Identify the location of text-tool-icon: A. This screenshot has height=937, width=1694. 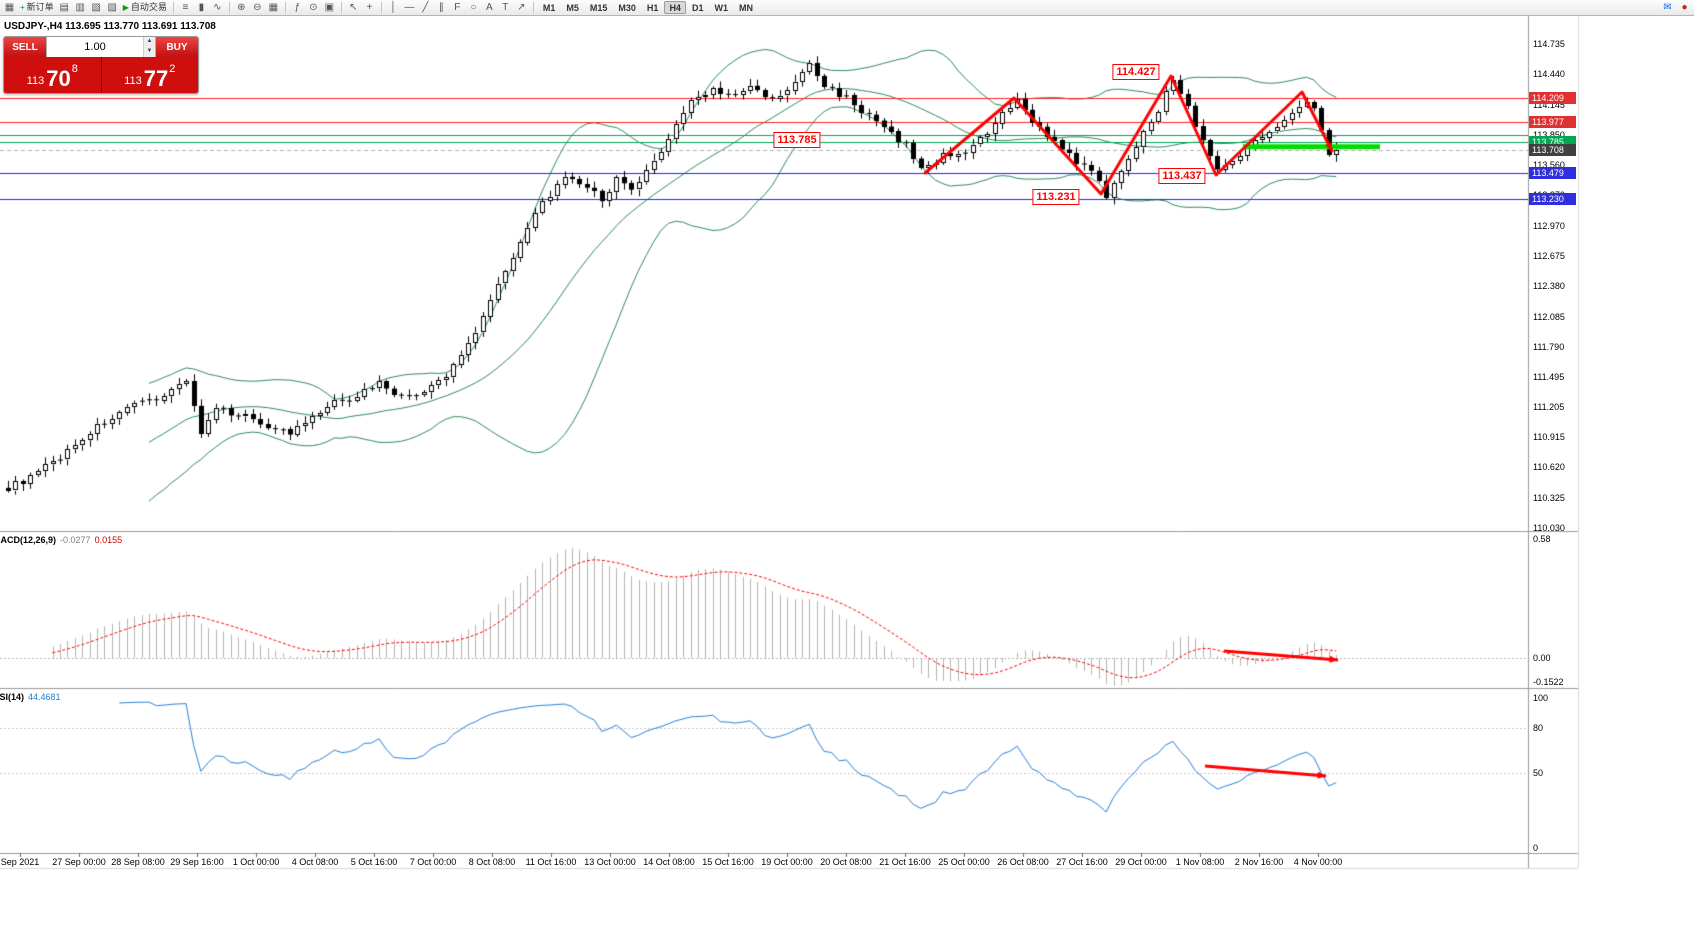
(489, 7).